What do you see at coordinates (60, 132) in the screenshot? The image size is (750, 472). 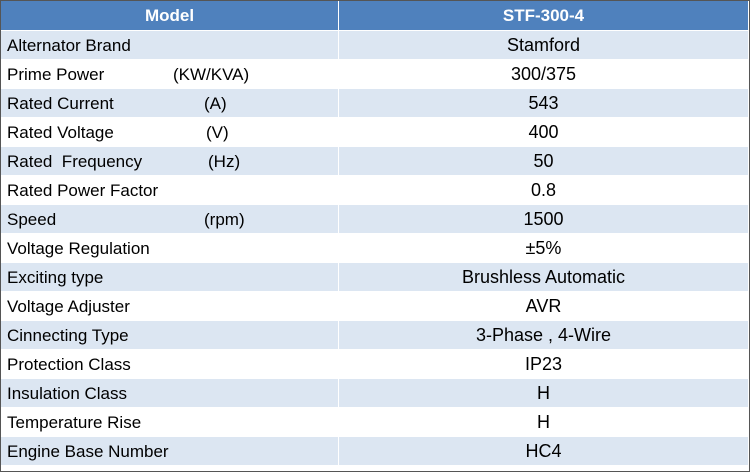 I see `row-label: Rated Voltage` at bounding box center [60, 132].